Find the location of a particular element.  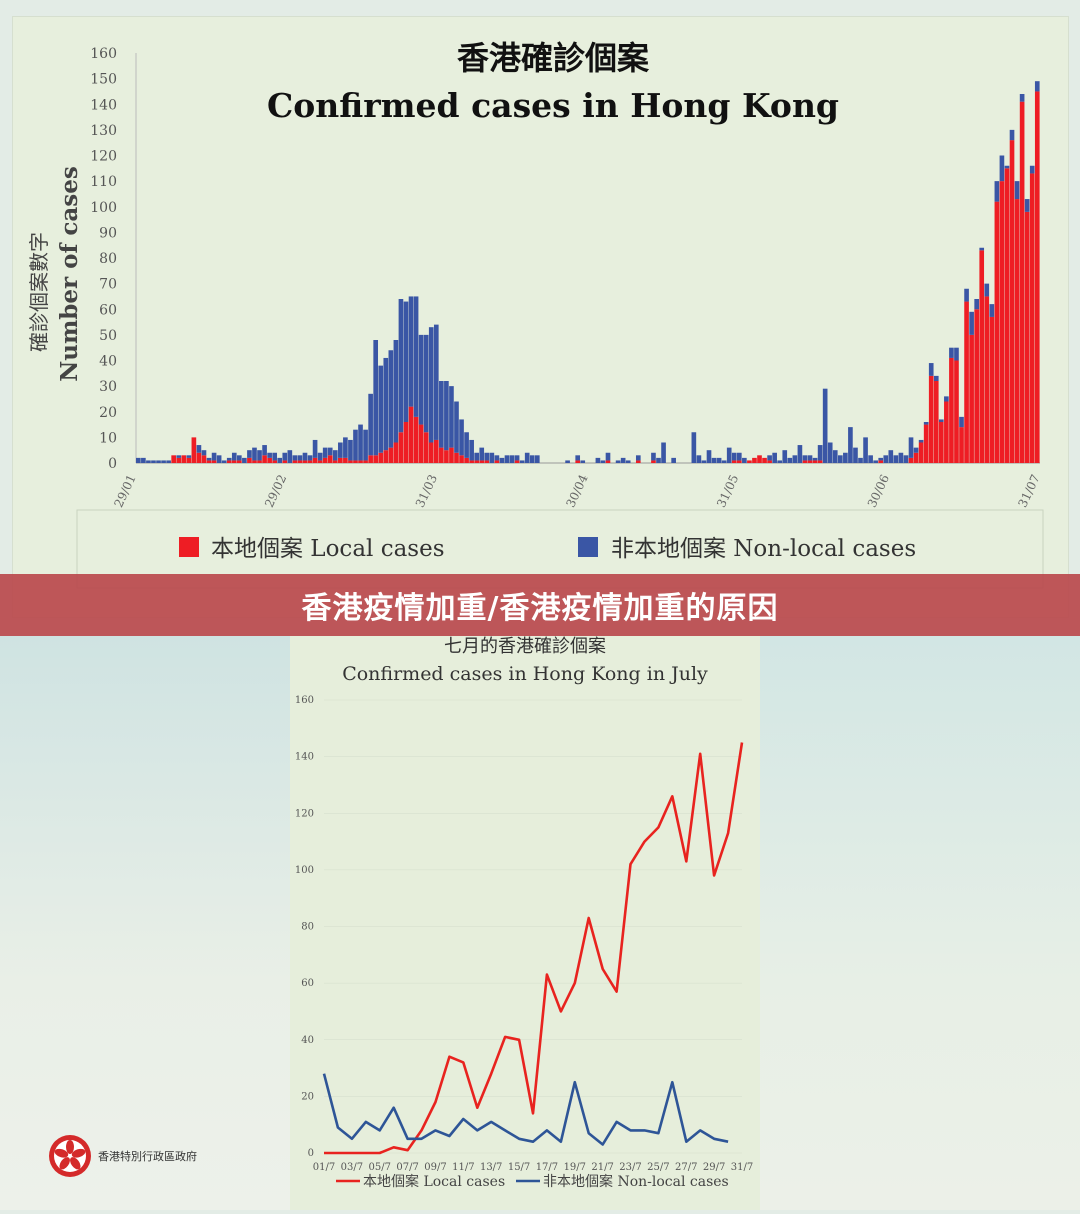

y-tick-label: 0 is located at coordinates (112, 464).